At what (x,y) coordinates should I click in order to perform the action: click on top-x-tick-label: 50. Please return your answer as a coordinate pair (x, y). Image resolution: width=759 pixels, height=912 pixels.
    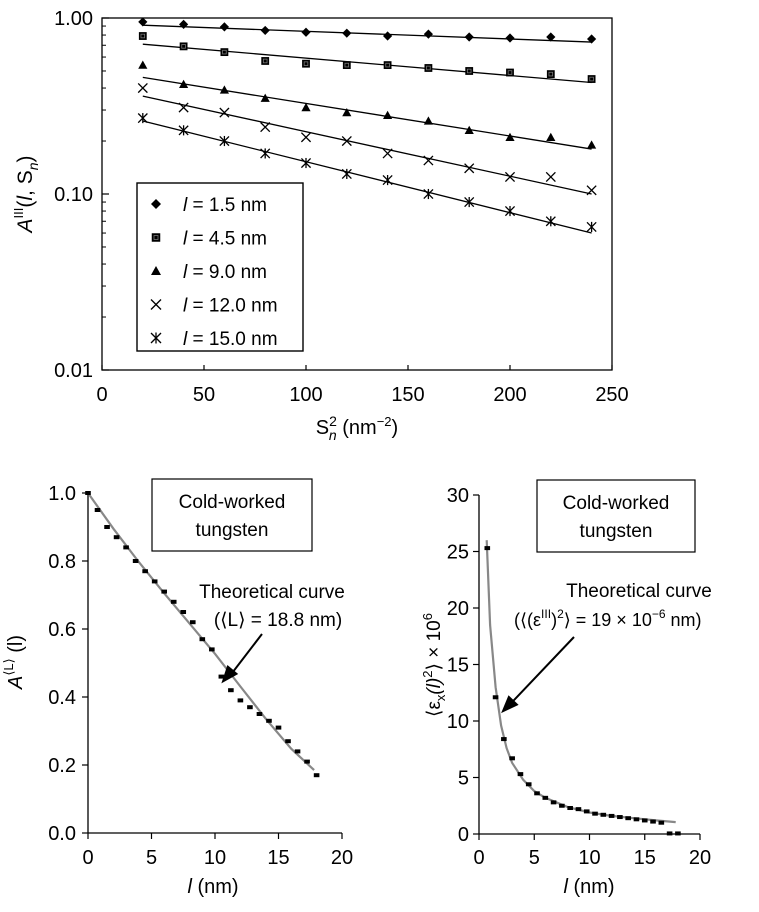
    Looking at the image, I should click on (204, 395).